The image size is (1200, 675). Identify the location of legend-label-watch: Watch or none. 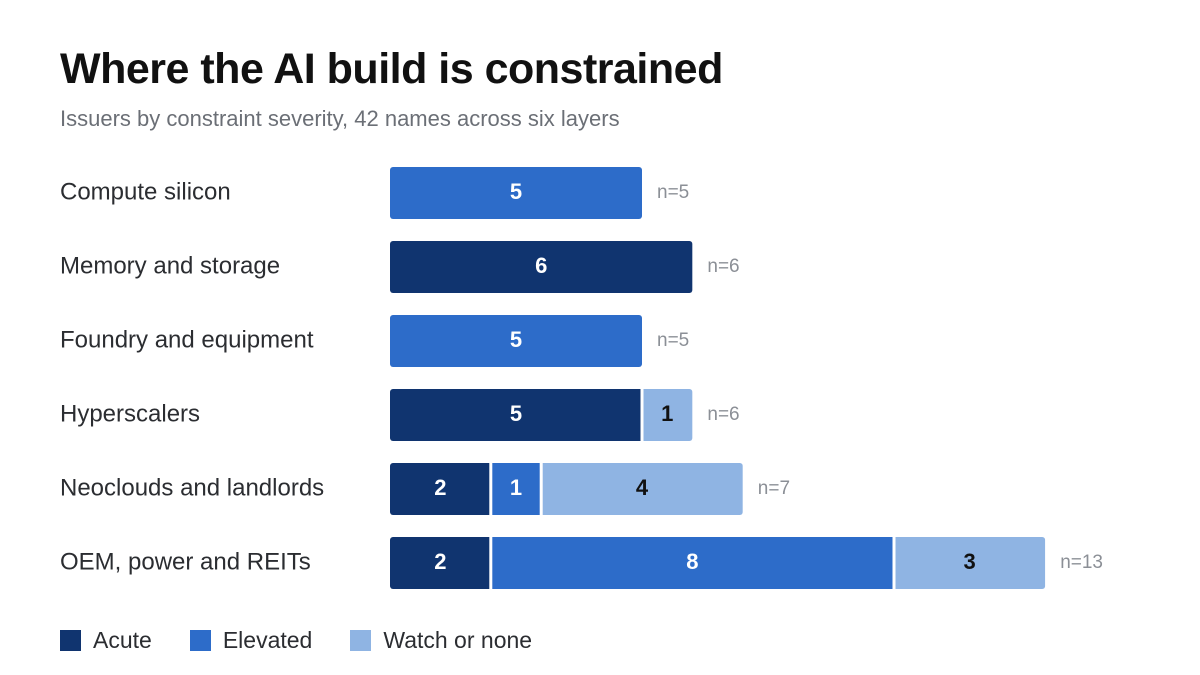
(458, 640).